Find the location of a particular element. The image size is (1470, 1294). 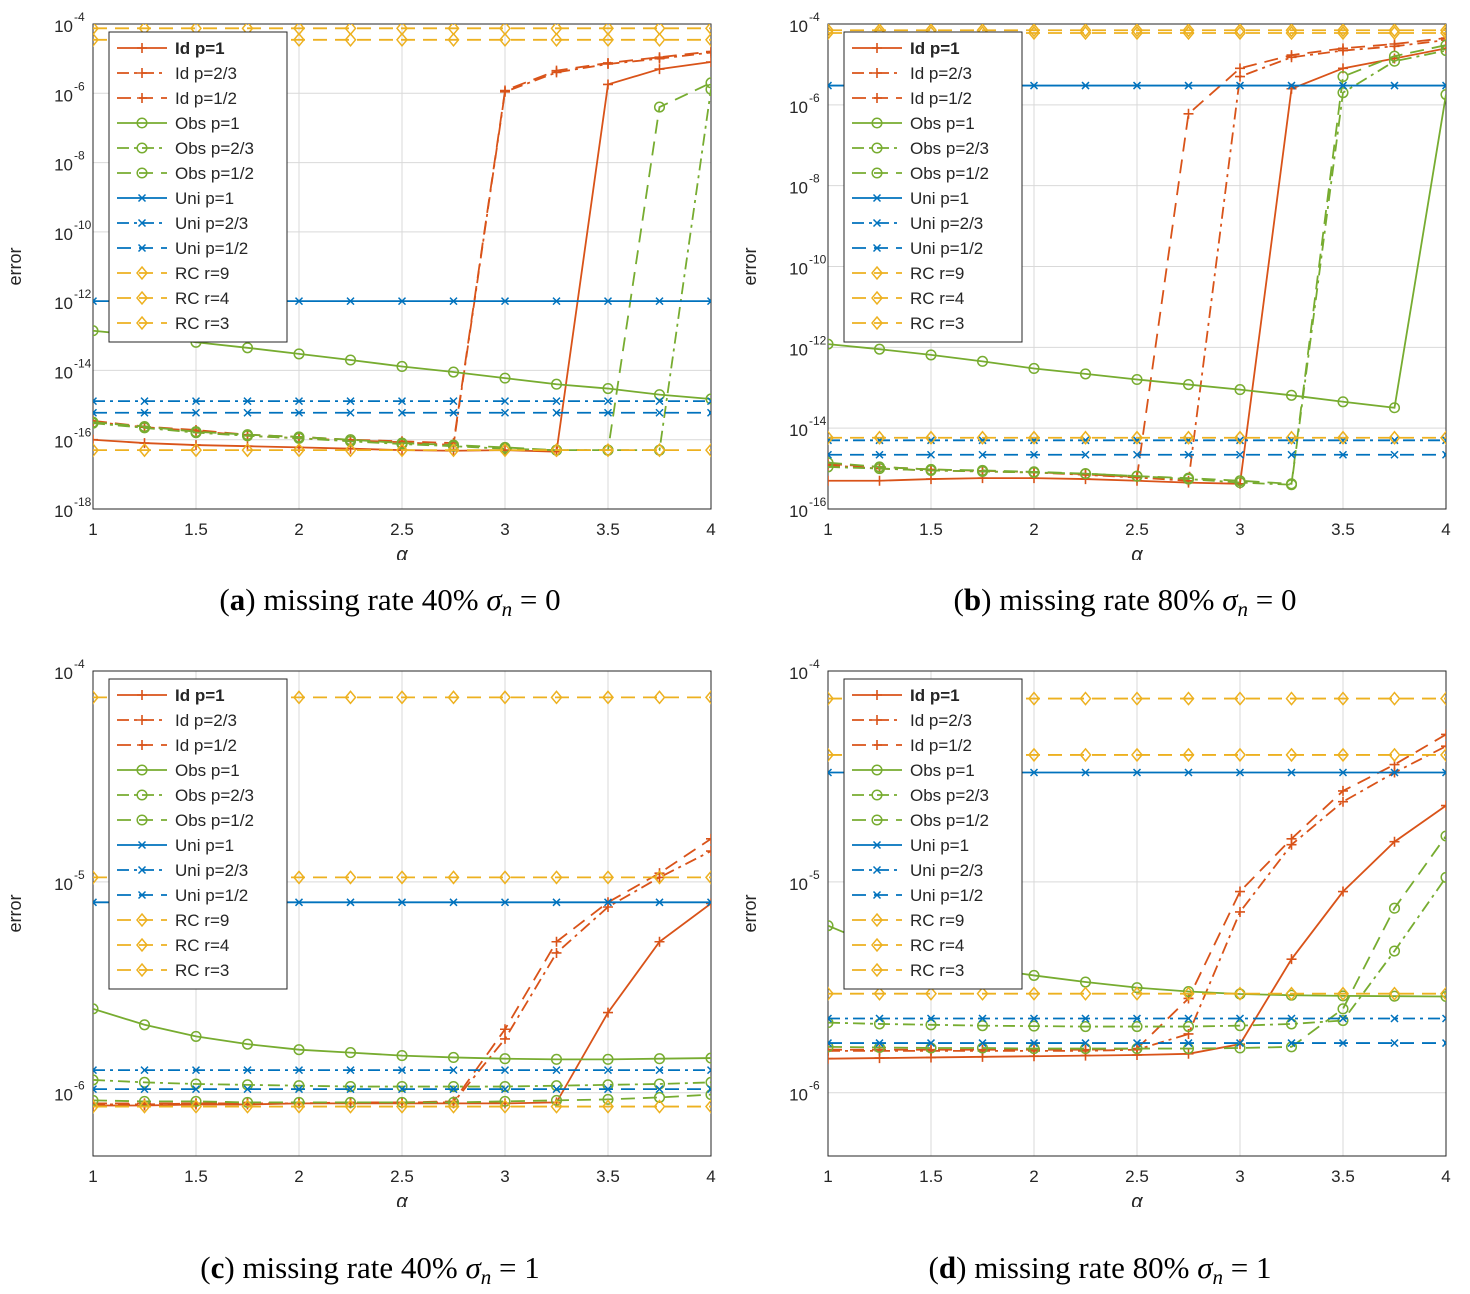

y-tick-exponent: -14 is located at coordinates (818, 421).